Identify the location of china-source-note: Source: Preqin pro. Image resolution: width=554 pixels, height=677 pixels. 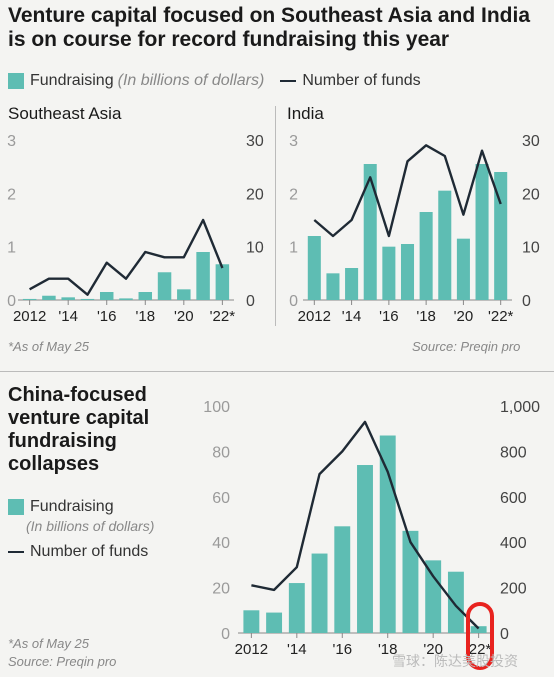
(62, 661).